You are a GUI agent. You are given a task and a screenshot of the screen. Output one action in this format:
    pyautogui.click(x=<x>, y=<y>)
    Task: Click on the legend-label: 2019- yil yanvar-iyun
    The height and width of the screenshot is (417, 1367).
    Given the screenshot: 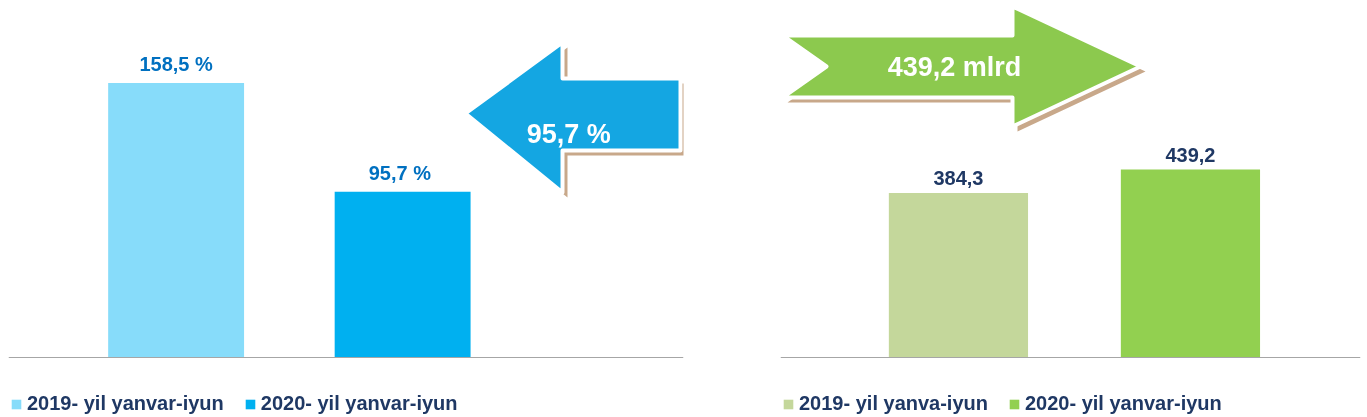 What is the action you would take?
    pyautogui.click(x=125, y=403)
    